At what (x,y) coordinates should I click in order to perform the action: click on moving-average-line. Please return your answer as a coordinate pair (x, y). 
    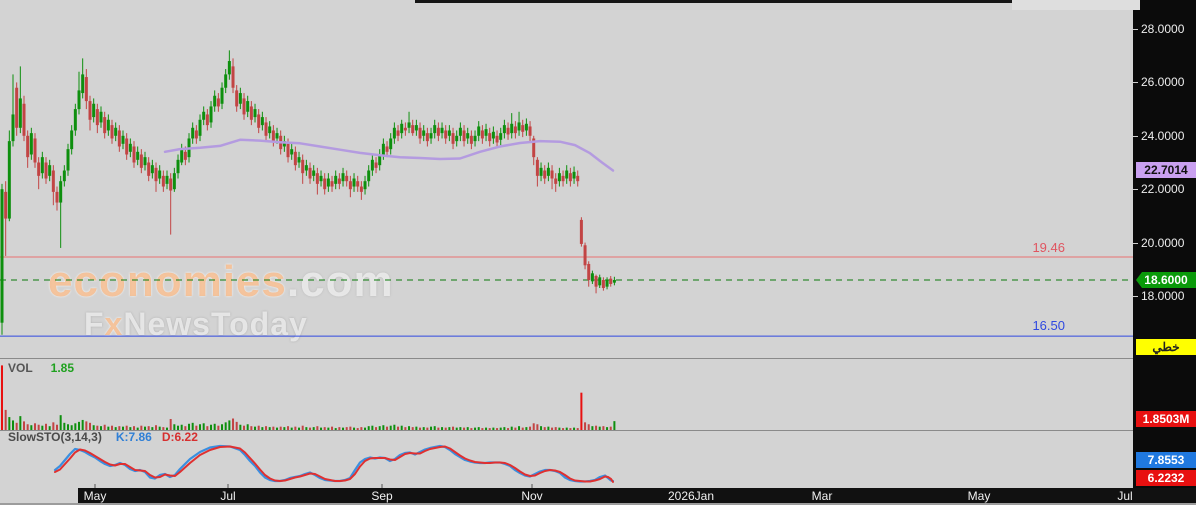
    Looking at the image, I should click on (389, 155).